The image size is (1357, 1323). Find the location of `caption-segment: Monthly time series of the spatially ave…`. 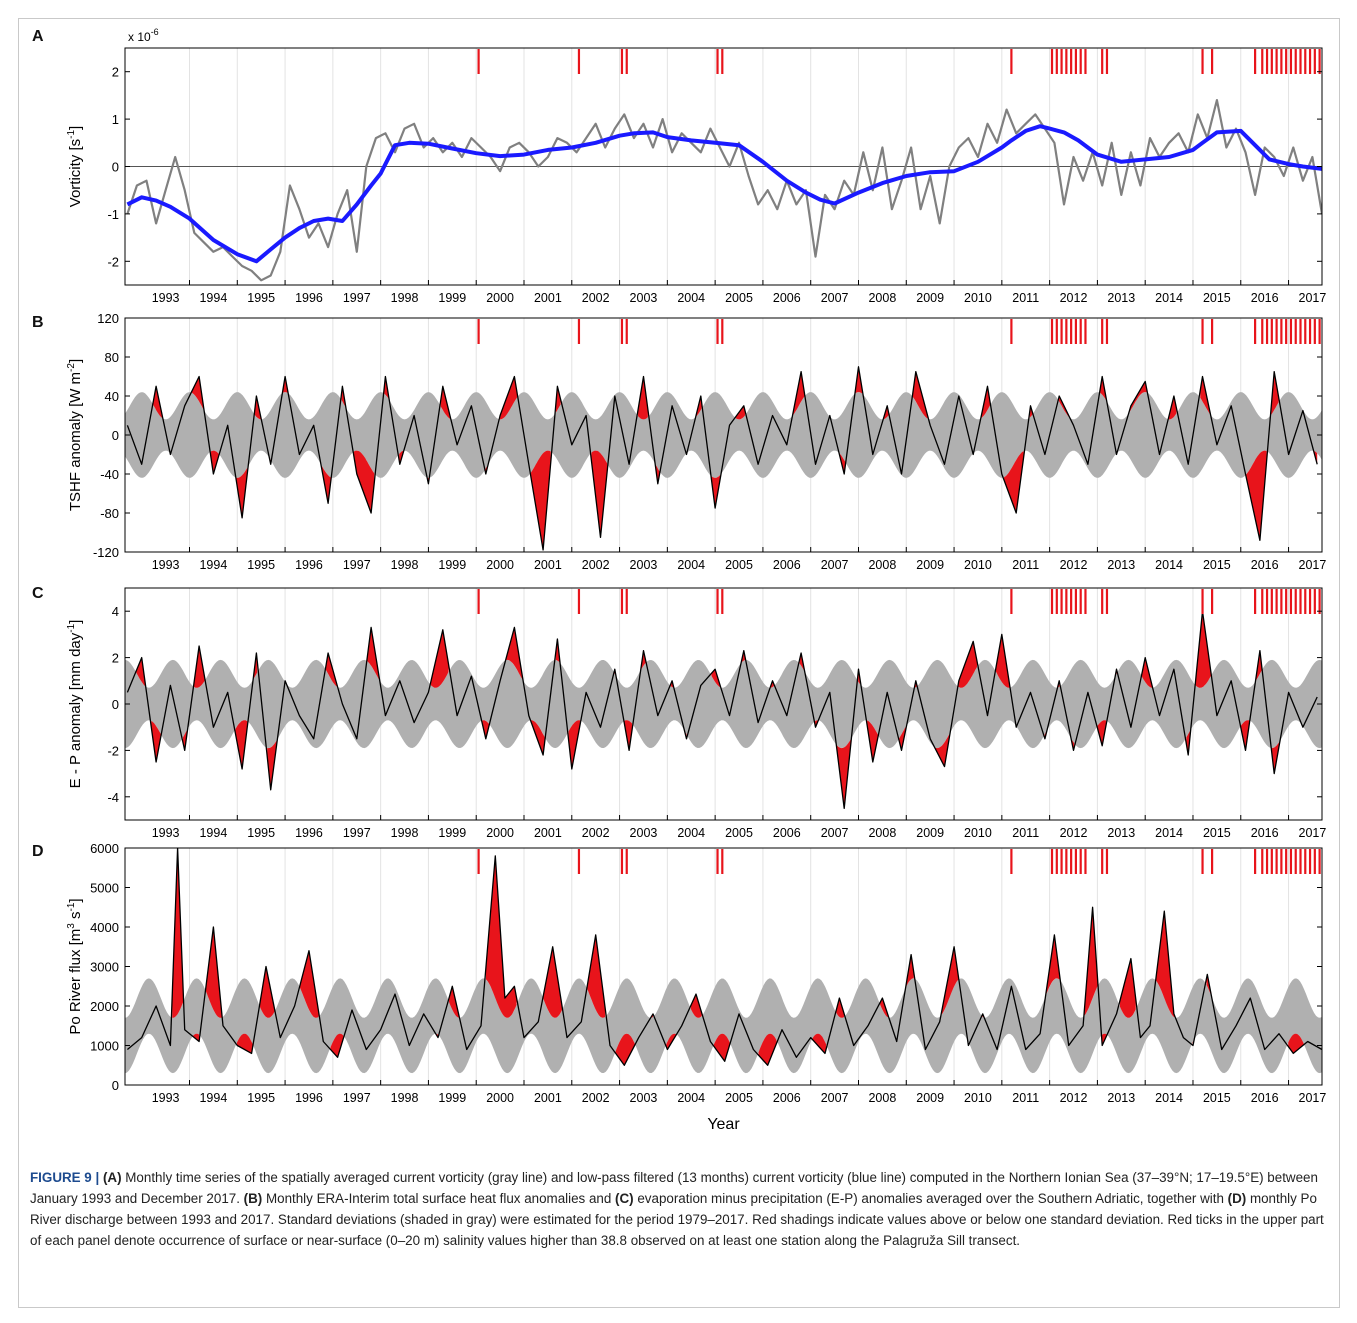

caption-segment: Monthly time series of the spatially ave… is located at coordinates (674, 1188).